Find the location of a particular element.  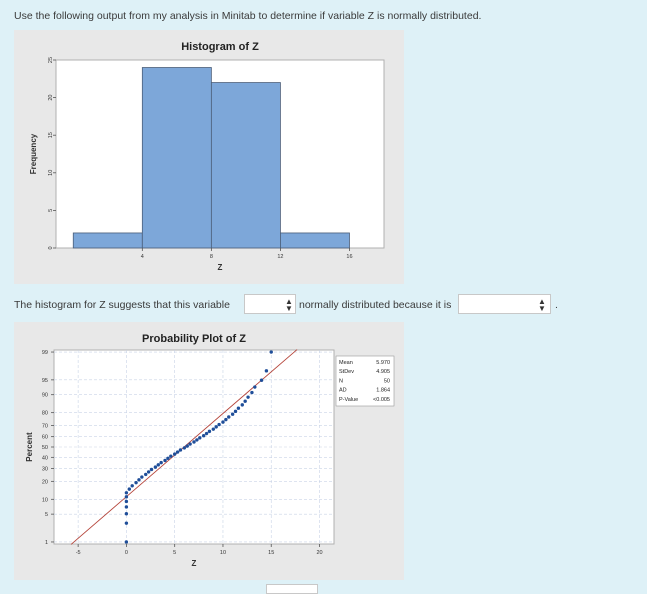

y-tick-label: 15 is located at coordinates (51, 135).